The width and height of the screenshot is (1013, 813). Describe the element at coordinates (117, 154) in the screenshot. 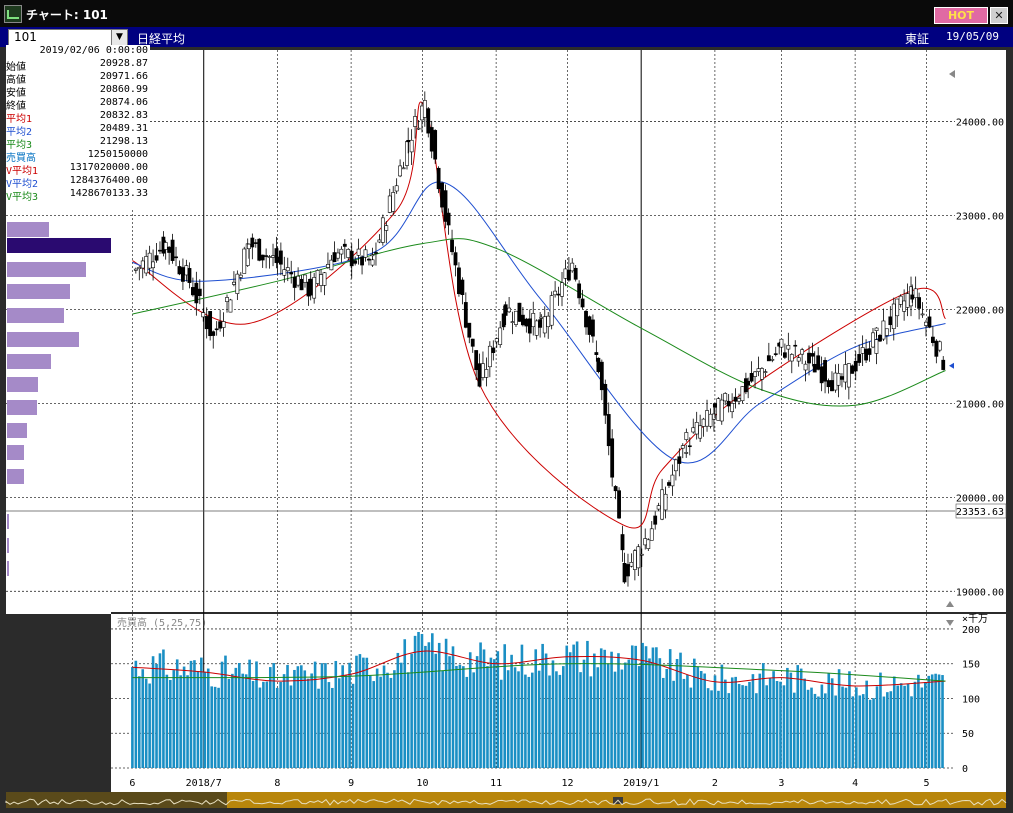

I see `info-value: 1250150000` at that location.